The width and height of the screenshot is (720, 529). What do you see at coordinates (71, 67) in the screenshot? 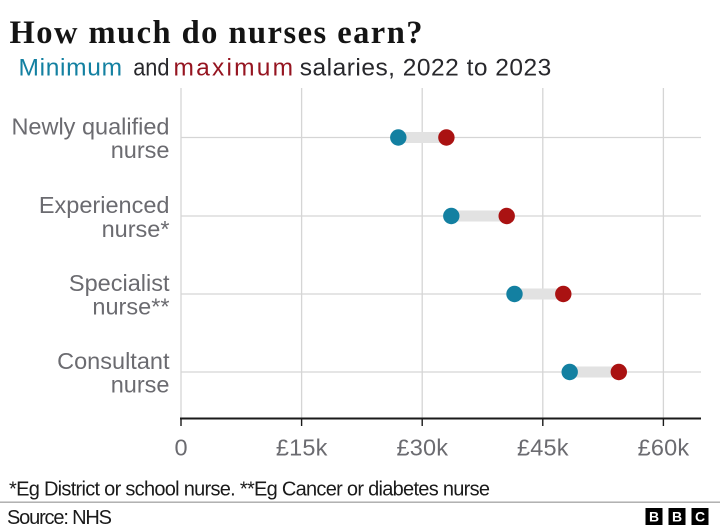
I see `svg-text: Minimum` at bounding box center [71, 67].